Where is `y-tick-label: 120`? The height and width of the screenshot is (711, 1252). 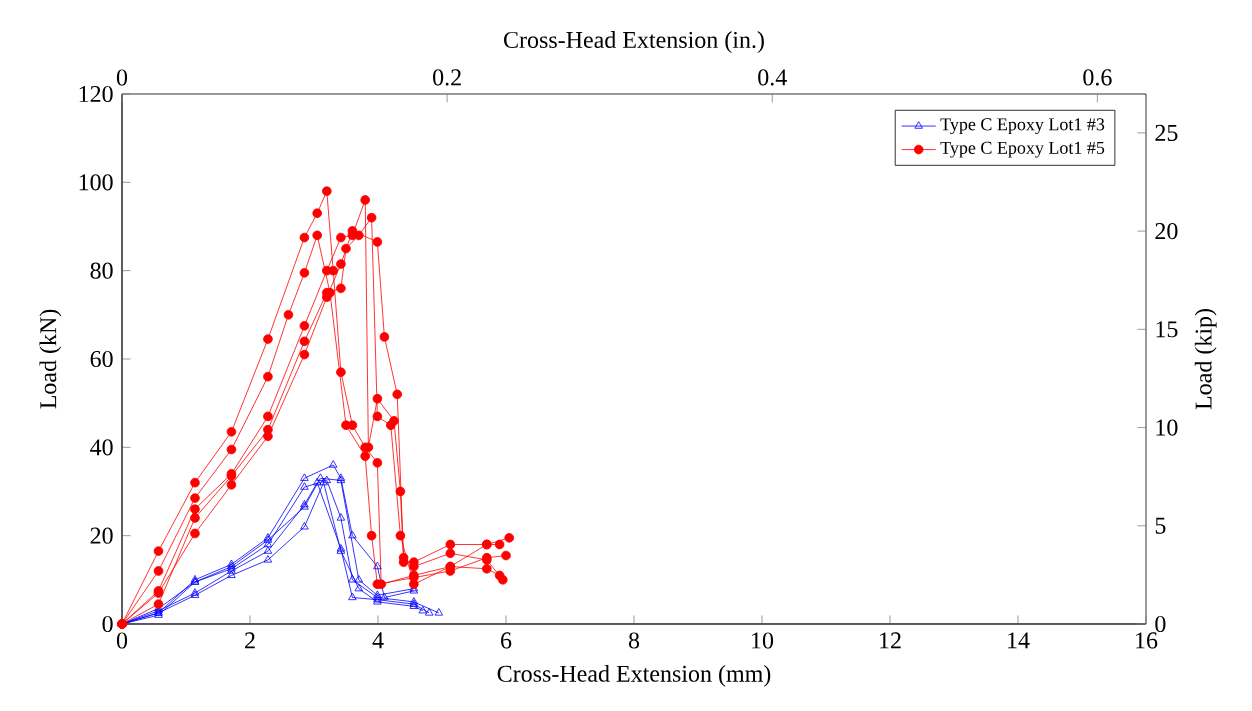 y-tick-label: 120 is located at coordinates (96, 94).